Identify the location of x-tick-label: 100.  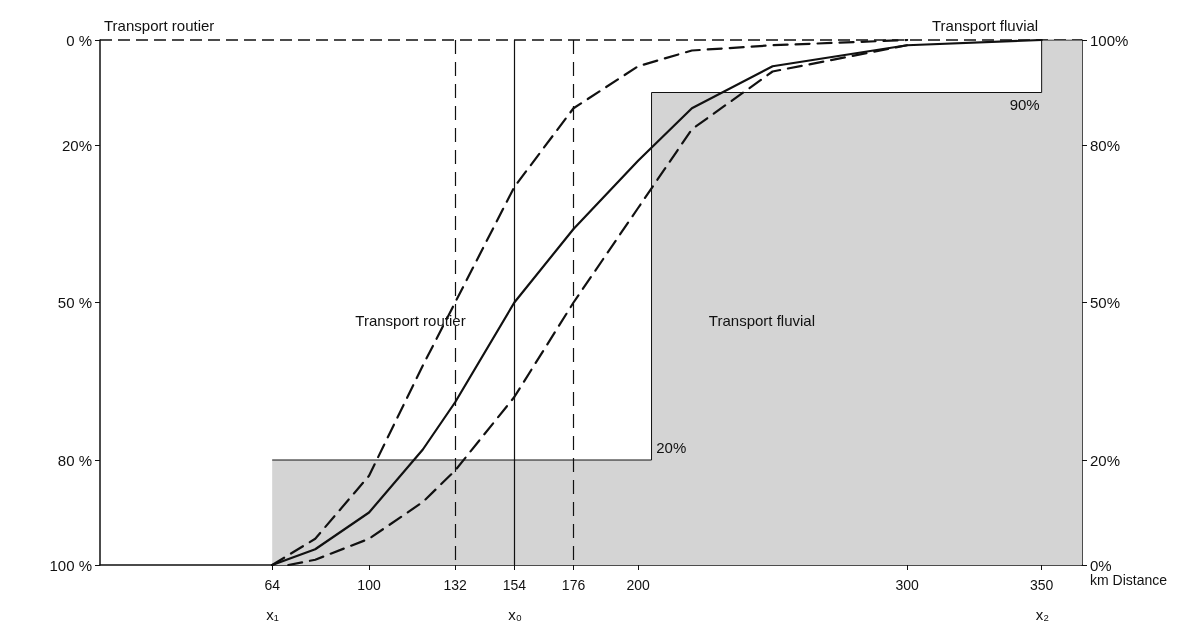
(369, 585).